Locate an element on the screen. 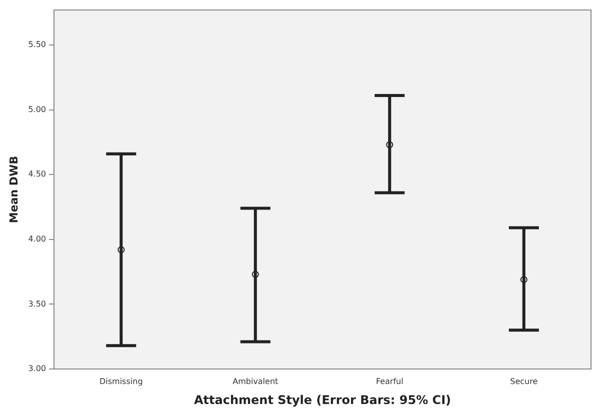  y-tick-label: 4.50 is located at coordinates (37, 174).